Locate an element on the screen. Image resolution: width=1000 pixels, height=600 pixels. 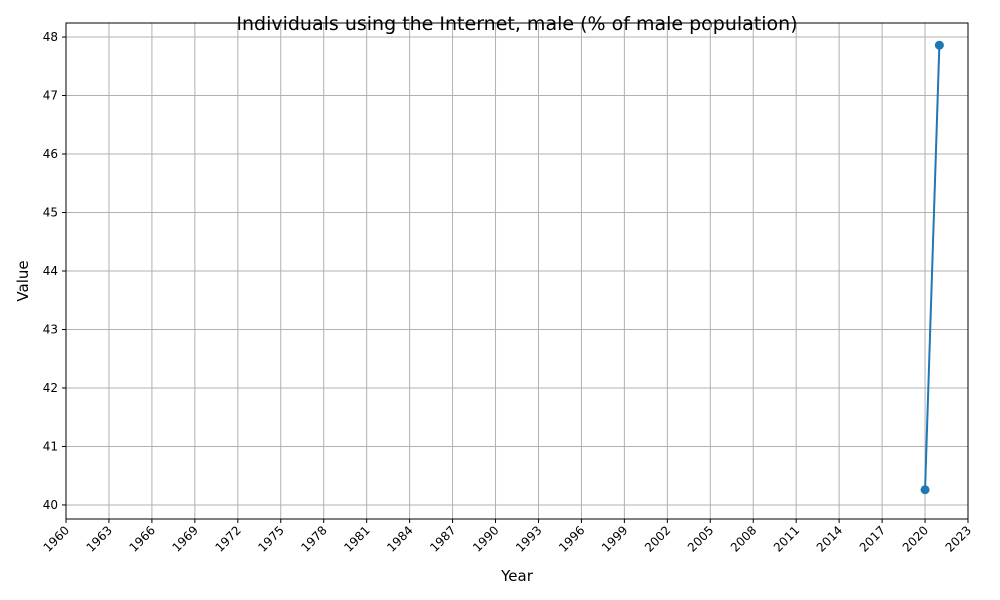
x-tick-label: 2011 is located at coordinates (786, 538).